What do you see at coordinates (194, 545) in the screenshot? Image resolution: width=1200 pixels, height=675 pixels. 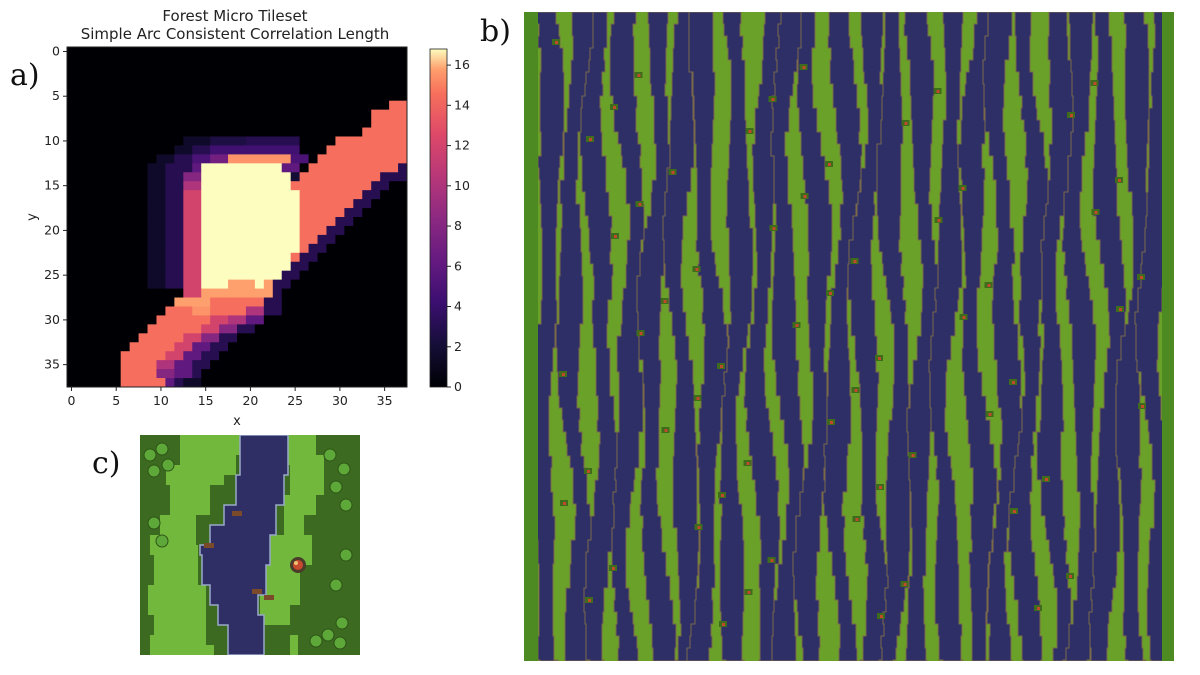 I see `grass-area-left` at bounding box center [194, 545].